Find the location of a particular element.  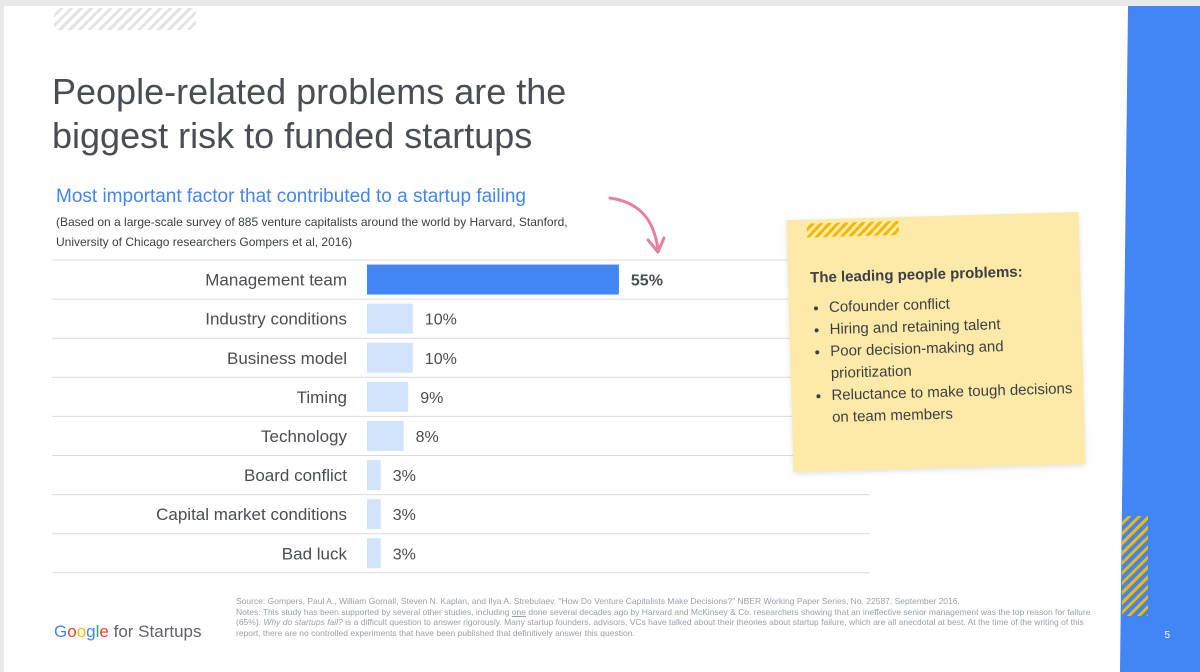

value-label: 9% is located at coordinates (431, 398).